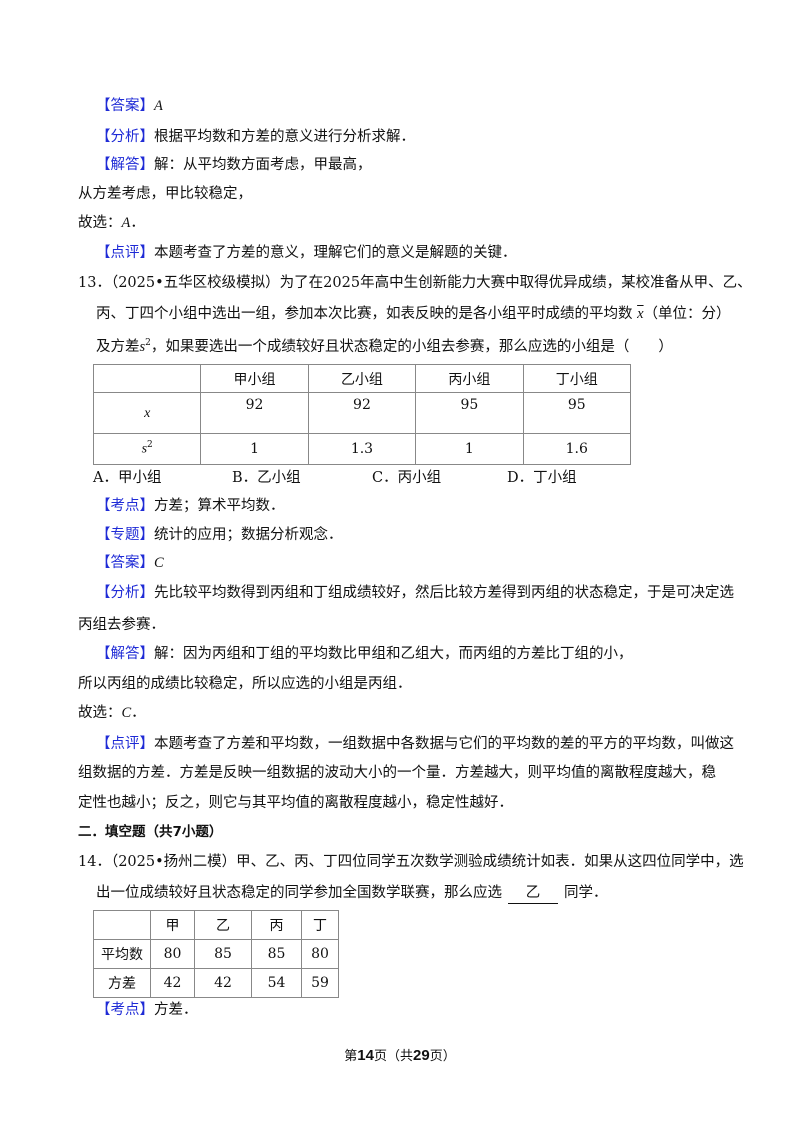 This screenshot has width=800, height=1132. I want to click on cell: s2, so click(147, 449).